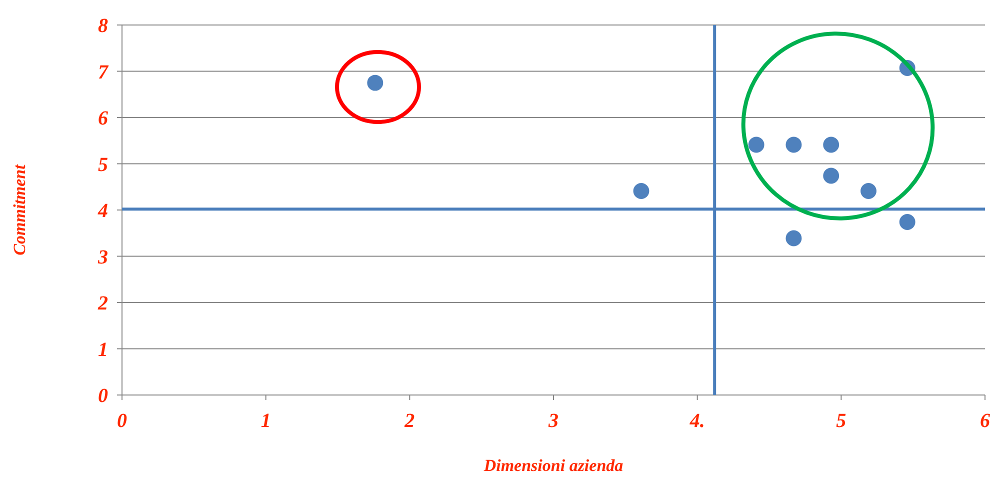 This screenshot has width=996, height=479. Describe the element at coordinates (103, 396) in the screenshot. I see `y-tick-label: 0` at that location.